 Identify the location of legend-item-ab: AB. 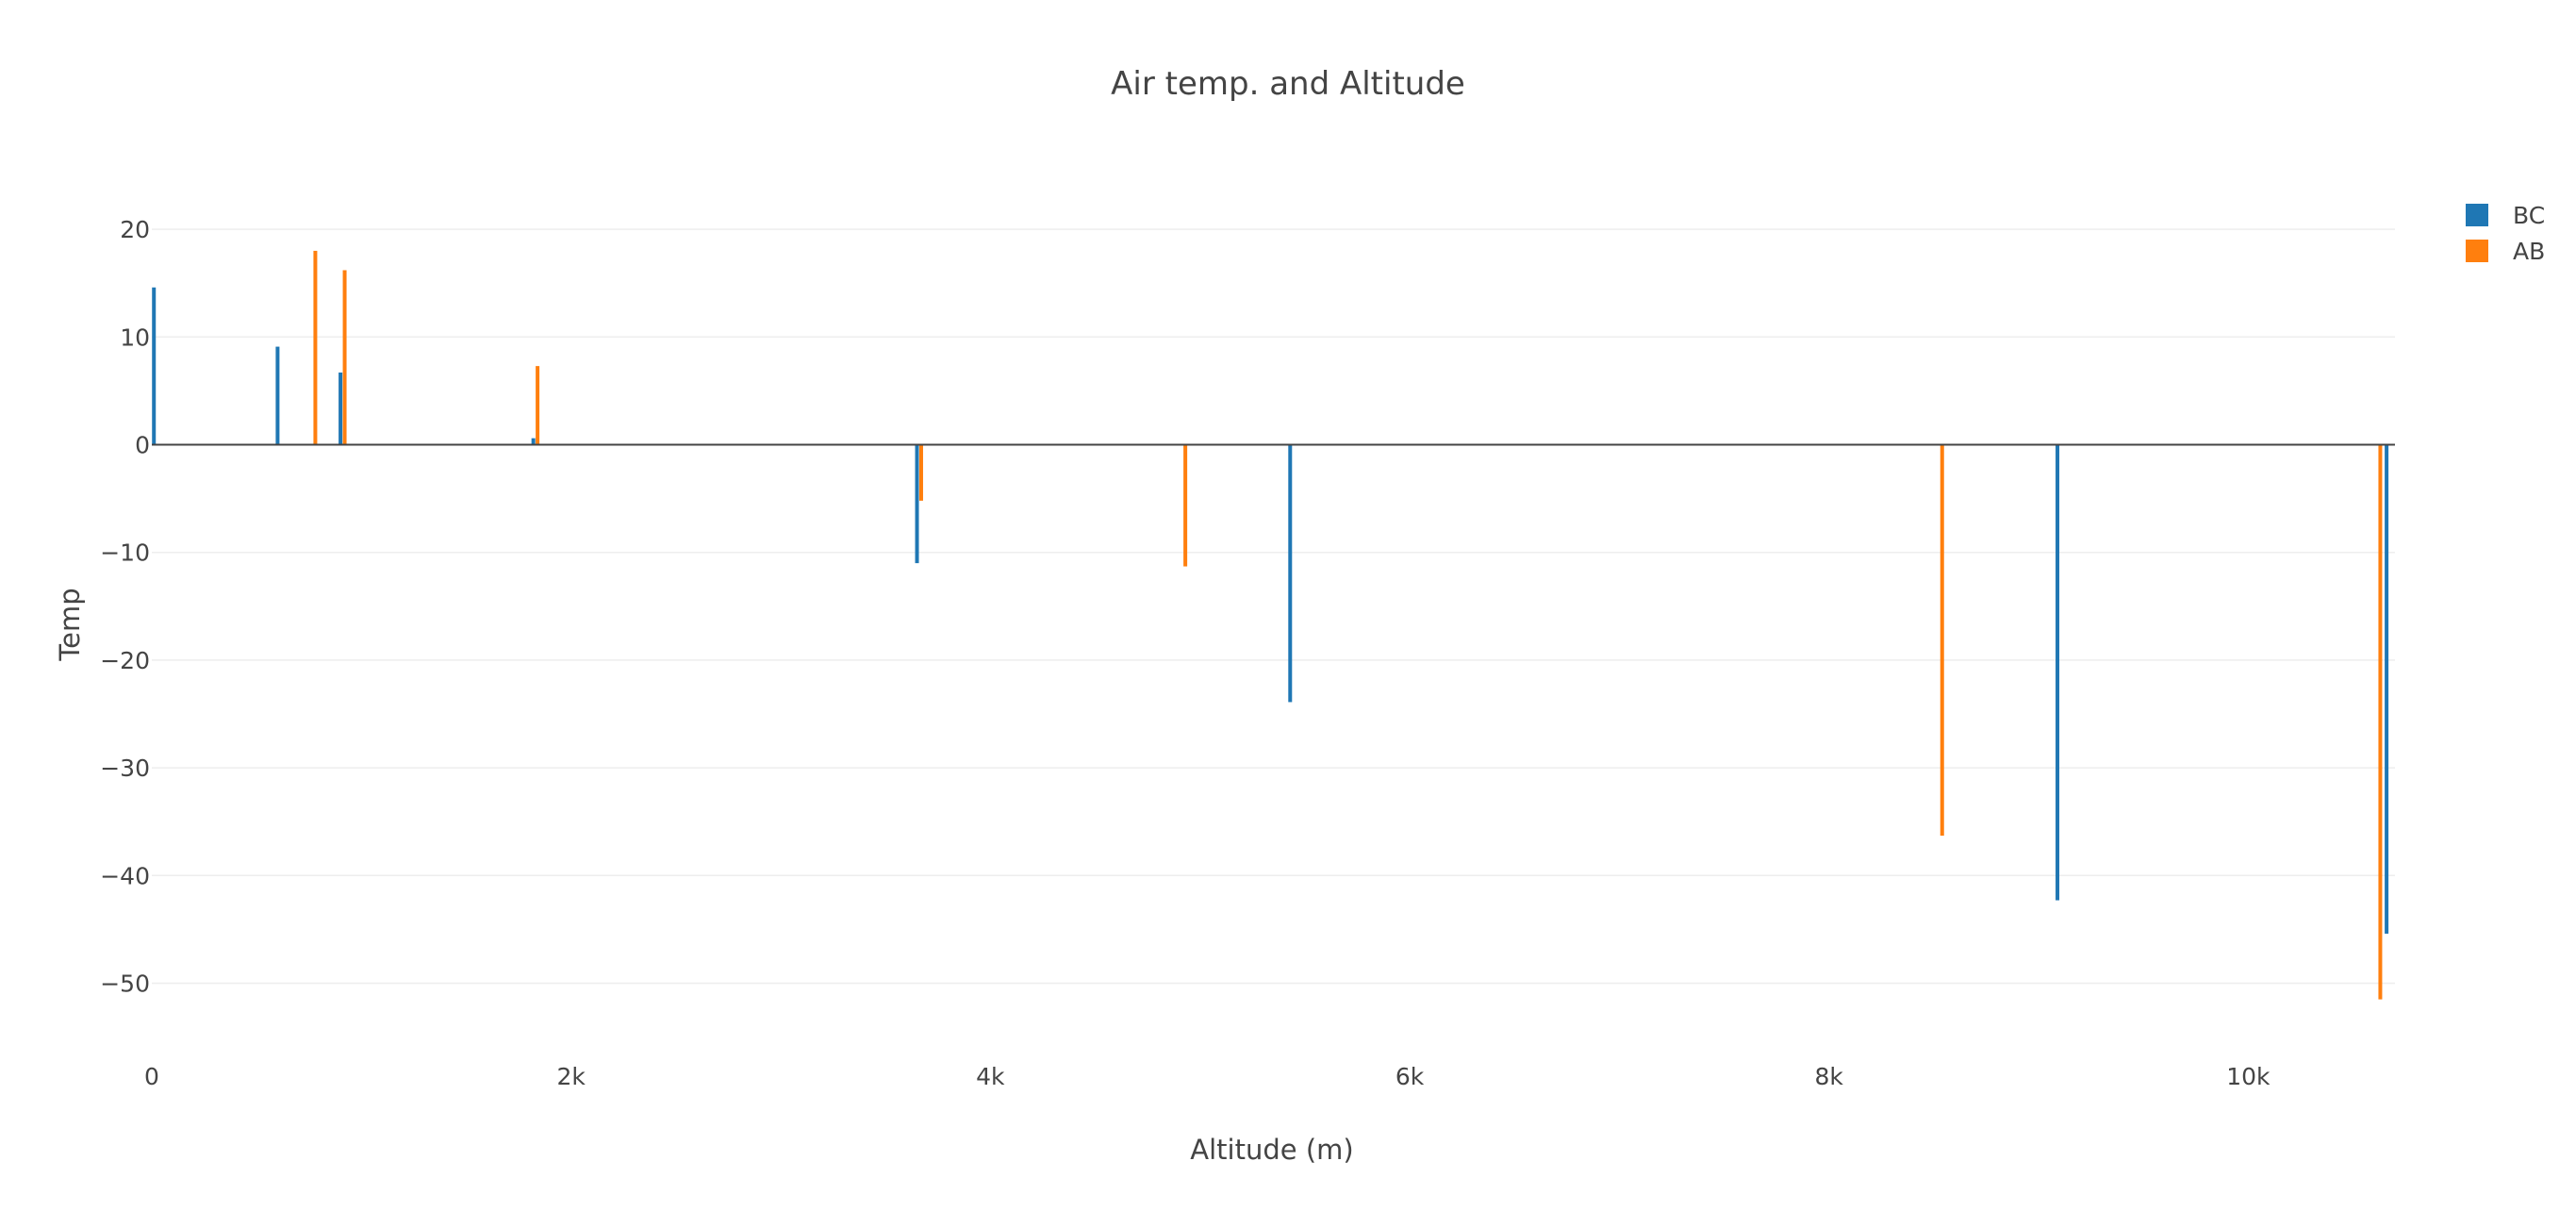
(2505, 251).